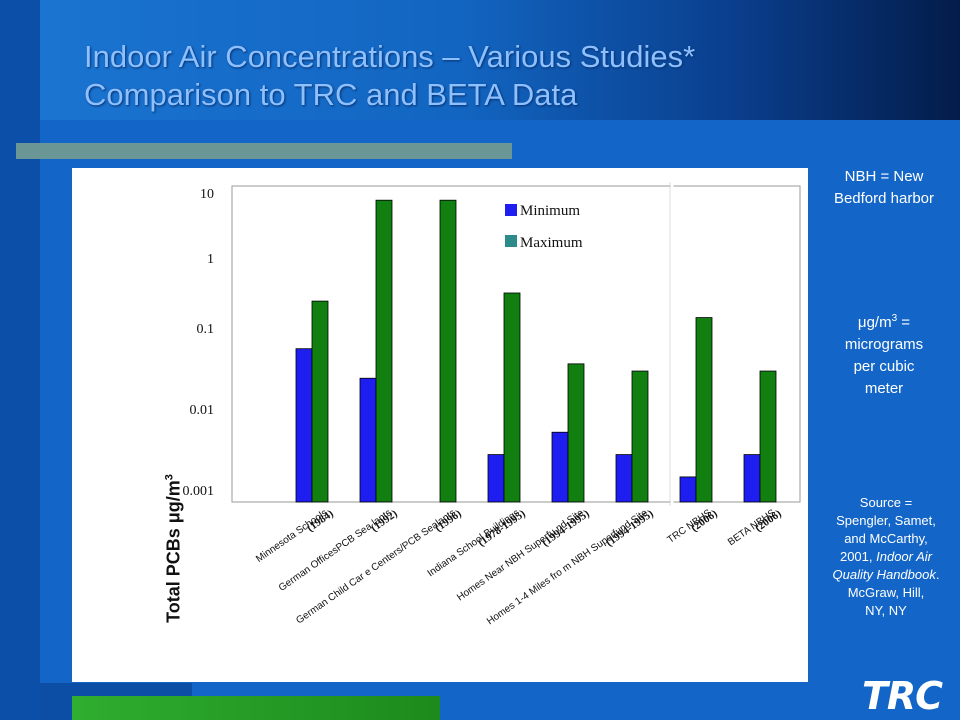 The image size is (960, 720). What do you see at coordinates (331, 94) in the screenshot?
I see `title-line-2: Comparison to TRC and BETA Data` at bounding box center [331, 94].